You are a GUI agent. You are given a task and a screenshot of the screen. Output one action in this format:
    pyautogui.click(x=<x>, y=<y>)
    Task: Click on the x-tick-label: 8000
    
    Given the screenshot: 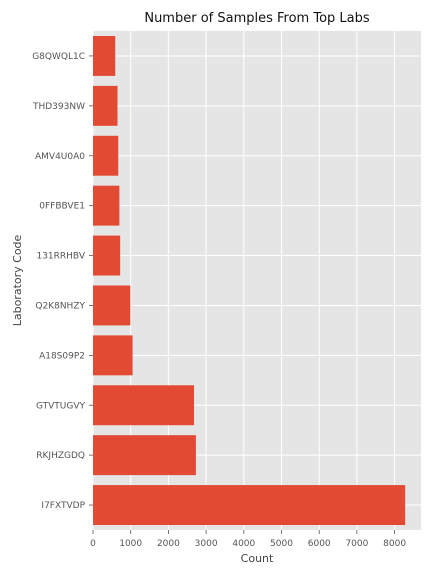 What is the action you would take?
    pyautogui.click(x=394, y=544)
    